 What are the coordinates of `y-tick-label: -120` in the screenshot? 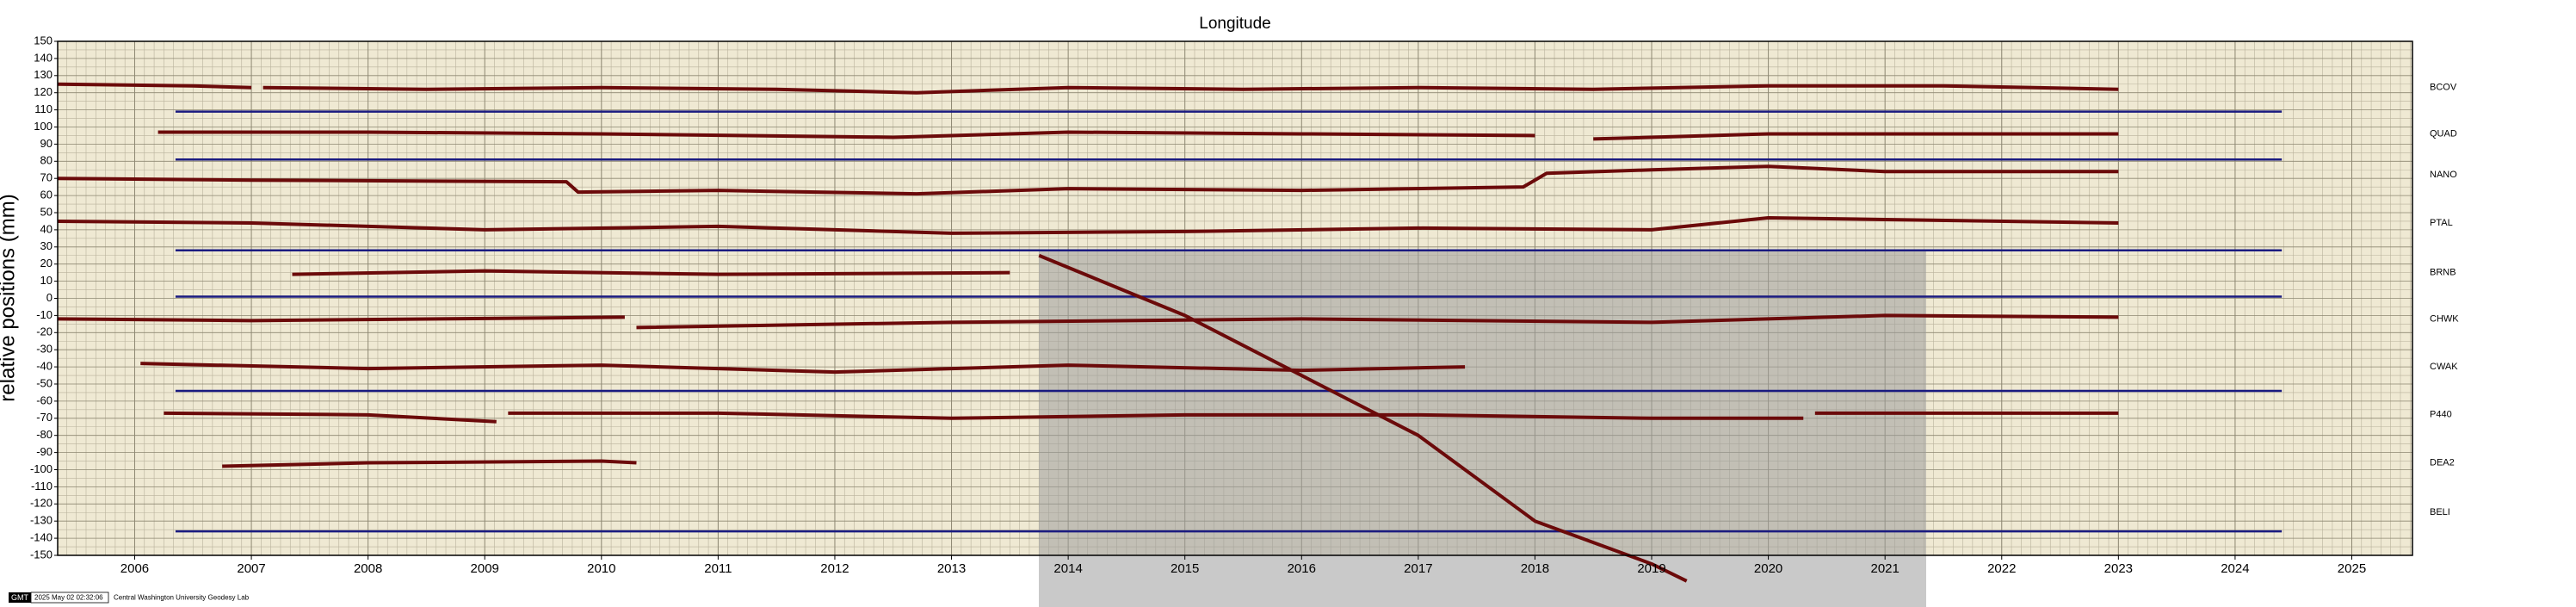 It's located at (41, 503).